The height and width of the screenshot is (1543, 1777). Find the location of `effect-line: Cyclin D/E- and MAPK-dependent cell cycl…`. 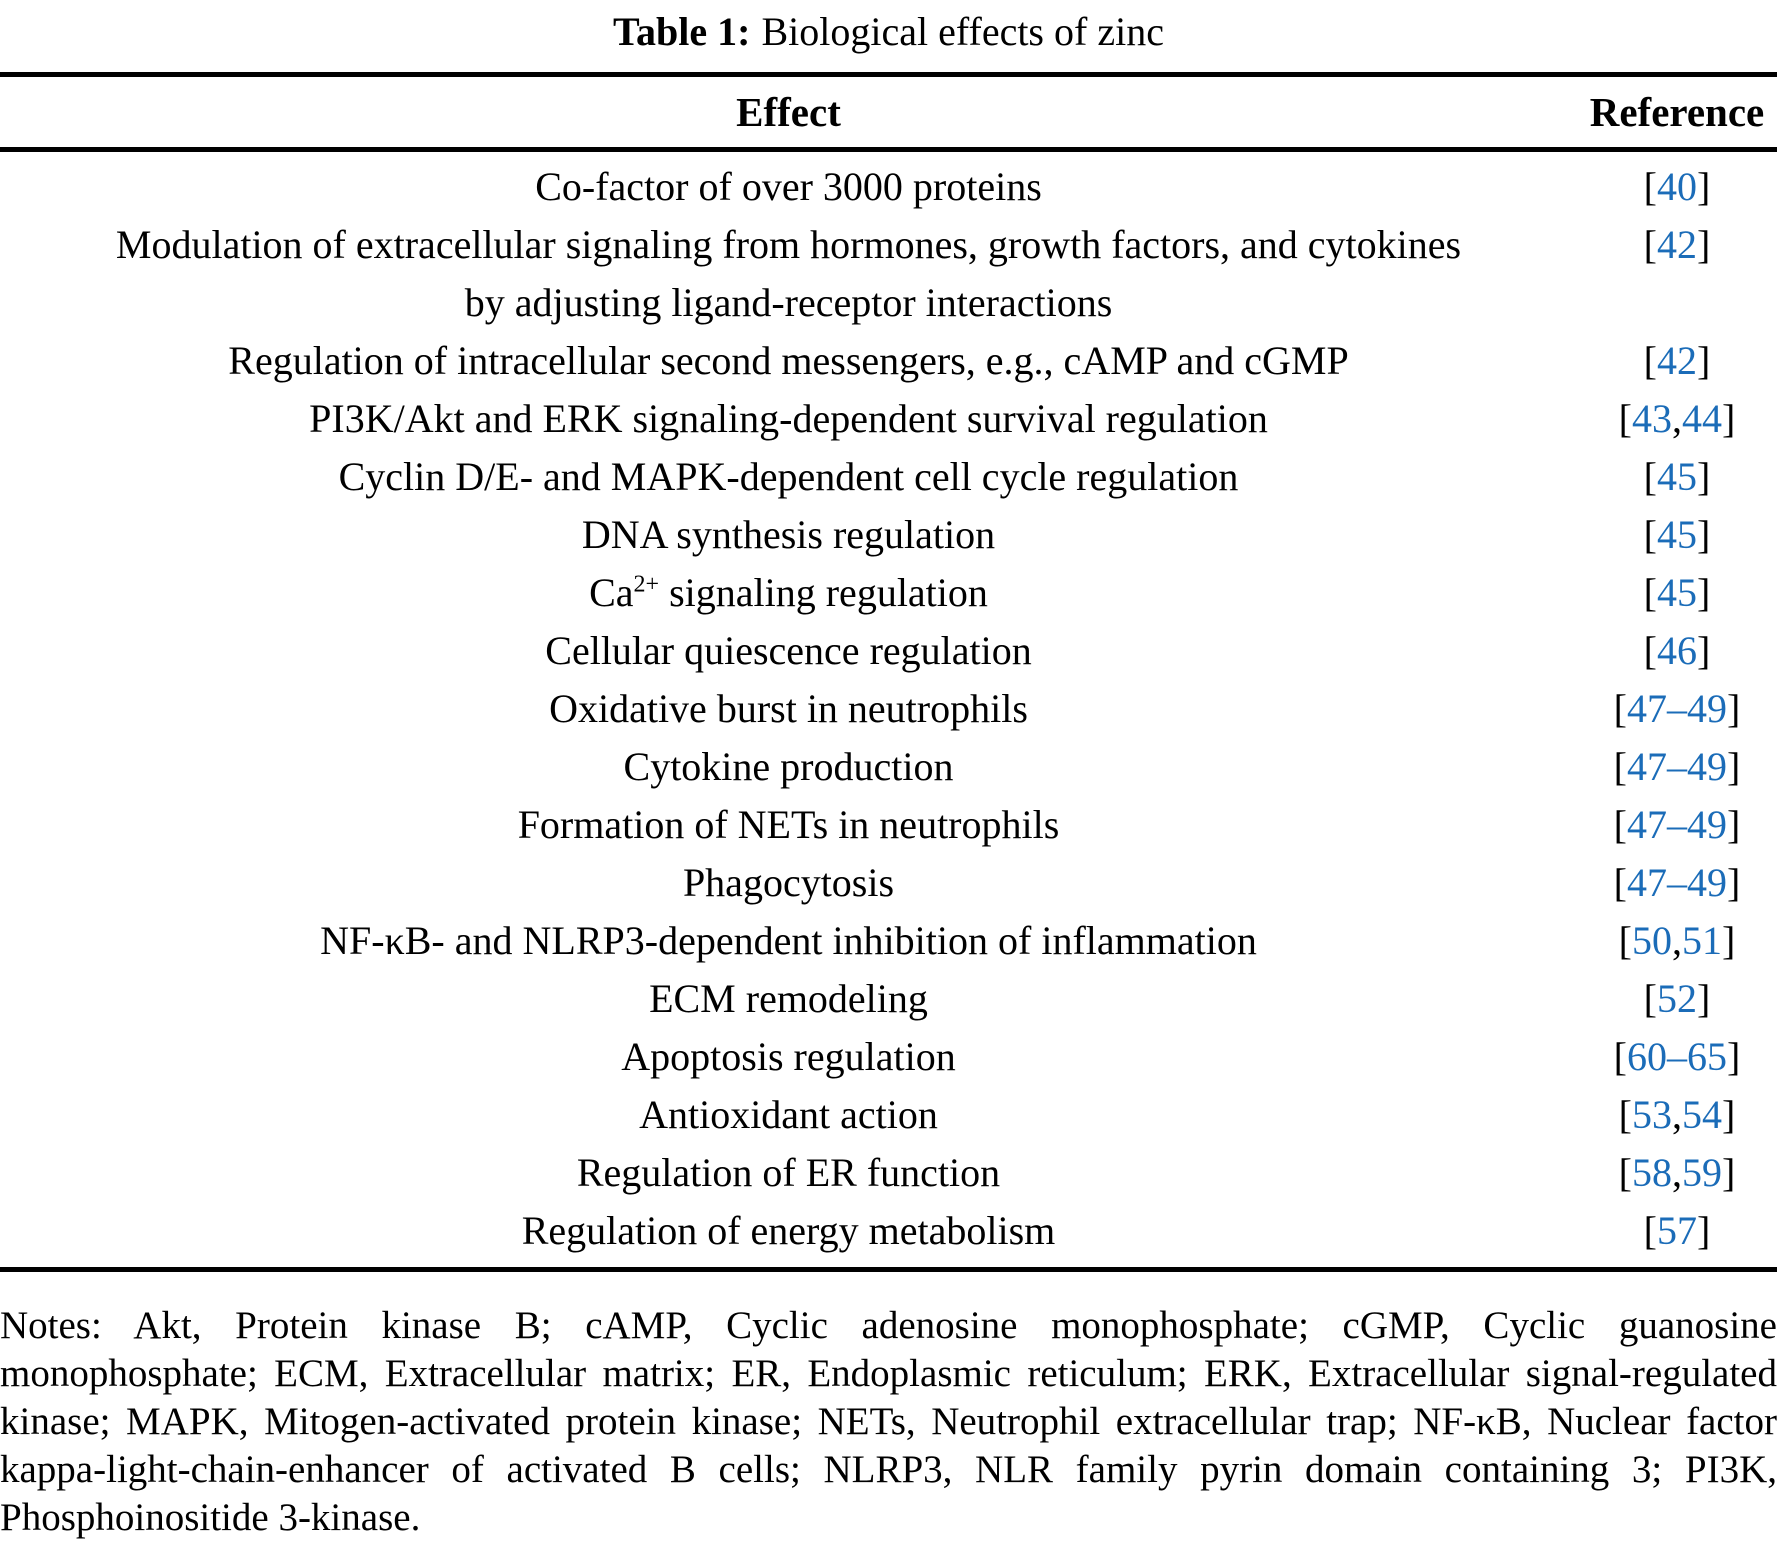

effect-line: Cyclin D/E- and MAPK-dependent cell cycl… is located at coordinates (788, 476).